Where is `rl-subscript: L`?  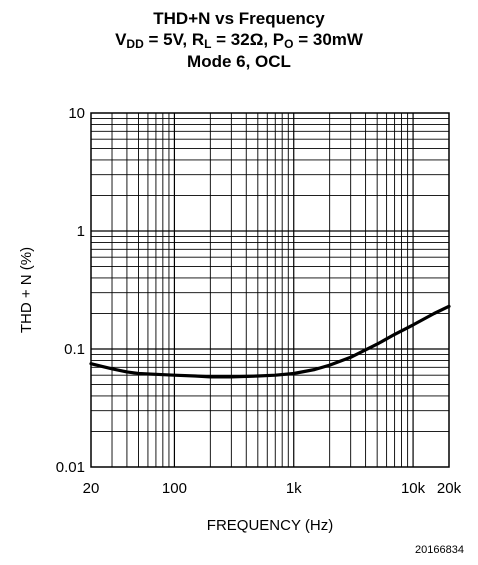
rl-subscript: L is located at coordinates (208, 44).